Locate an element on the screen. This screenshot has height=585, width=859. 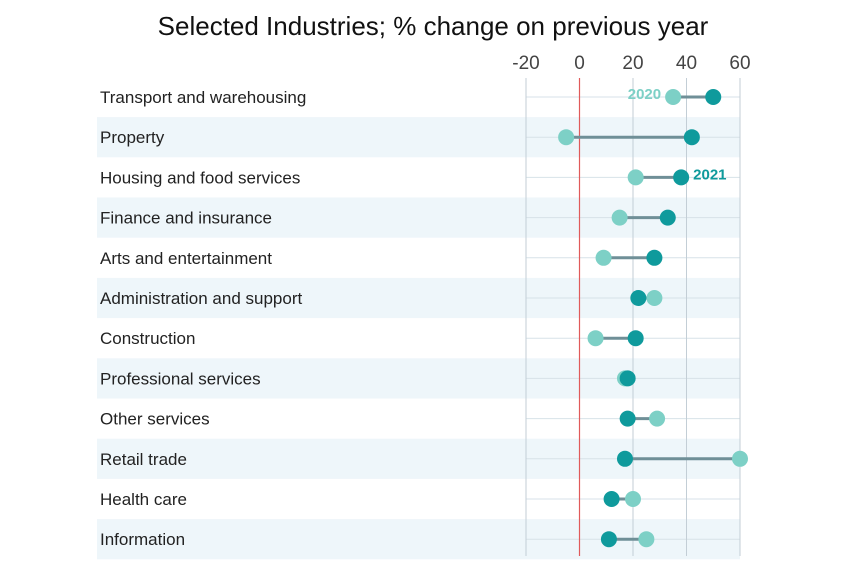
x-tick-label: 60 is located at coordinates (739, 63).